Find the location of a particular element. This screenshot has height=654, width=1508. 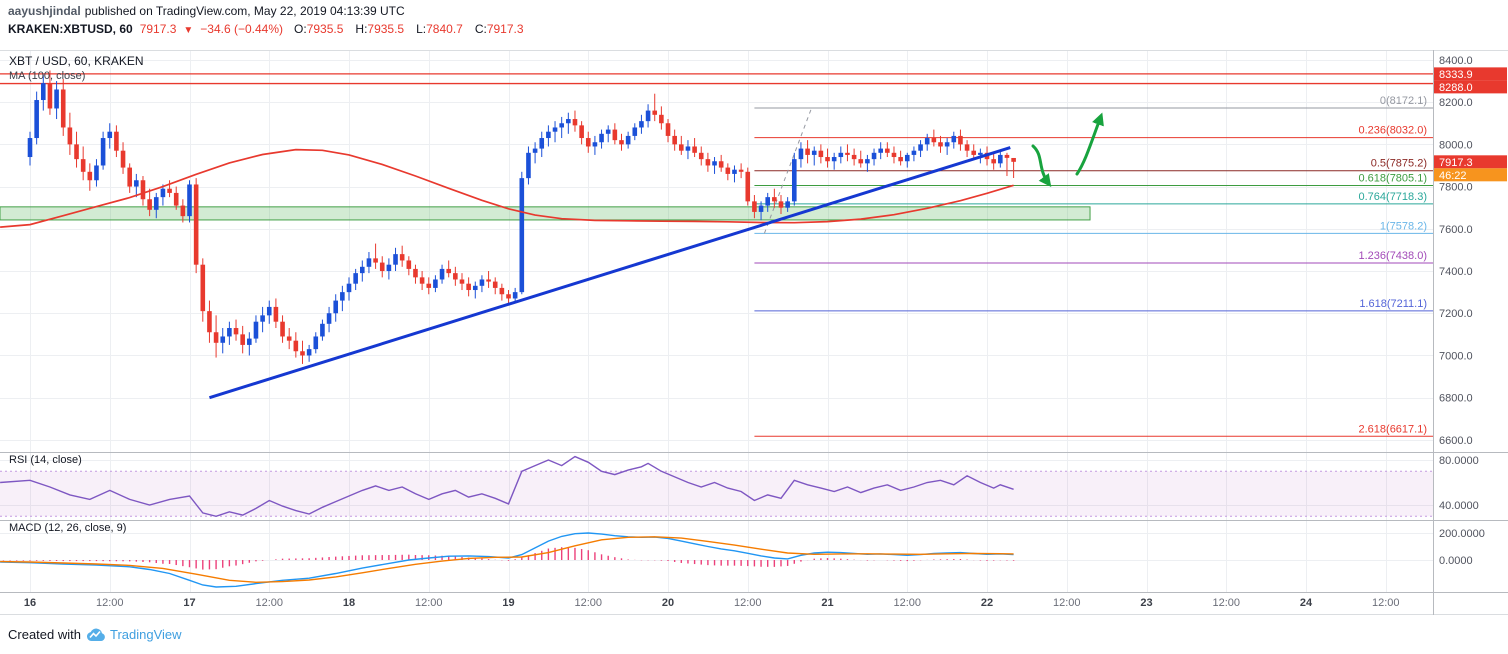

price-tick-label: 8400.0 is located at coordinates (1456, 61).